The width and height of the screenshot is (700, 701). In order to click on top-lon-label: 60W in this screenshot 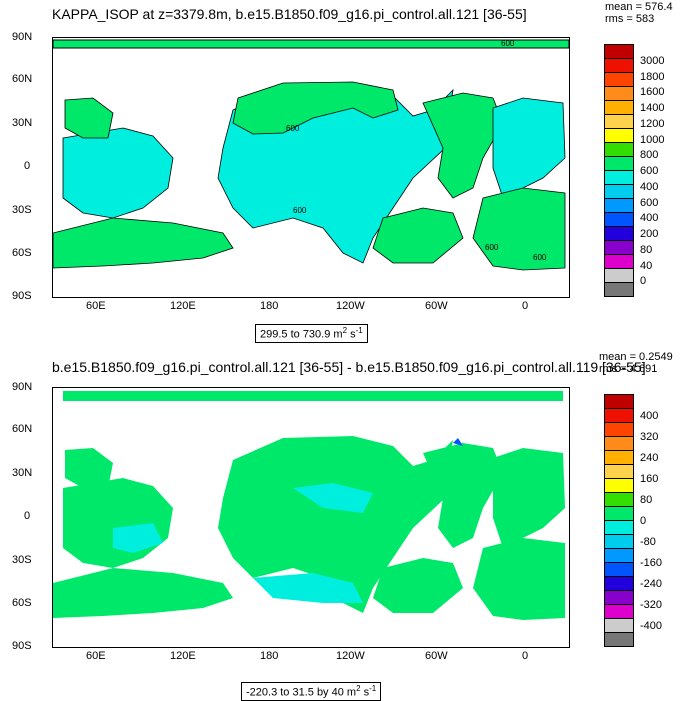, I will do `click(436, 306)`.